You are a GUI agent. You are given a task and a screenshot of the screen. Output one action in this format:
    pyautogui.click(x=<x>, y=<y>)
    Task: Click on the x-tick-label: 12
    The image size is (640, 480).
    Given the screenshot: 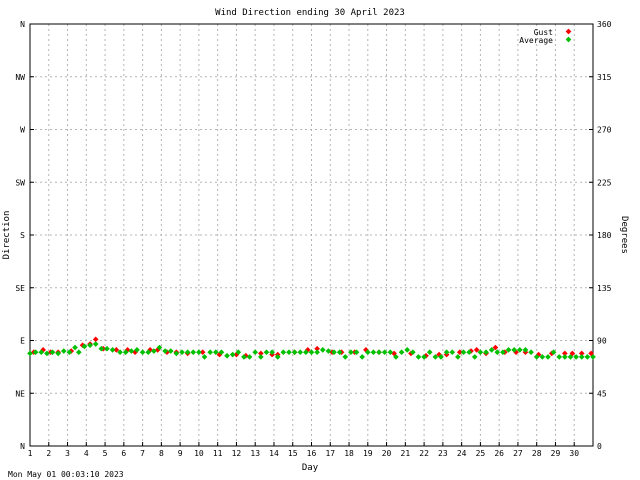 What is the action you would take?
    pyautogui.click(x=237, y=453)
    